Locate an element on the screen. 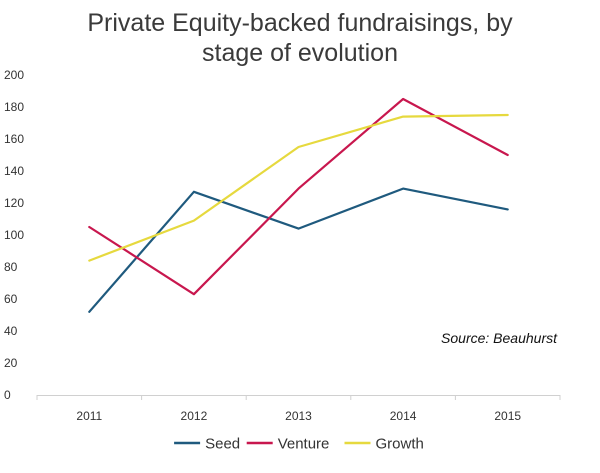 This screenshot has width=600, height=473. x-tick-label: 2013 is located at coordinates (298, 416).